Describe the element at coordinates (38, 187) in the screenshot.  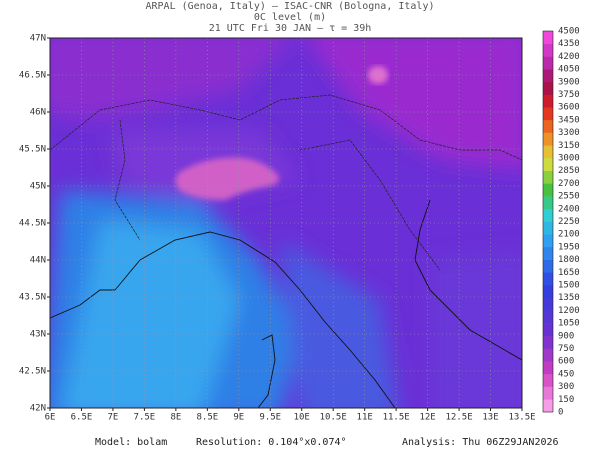
I see `lat-label: 45N` at that location.